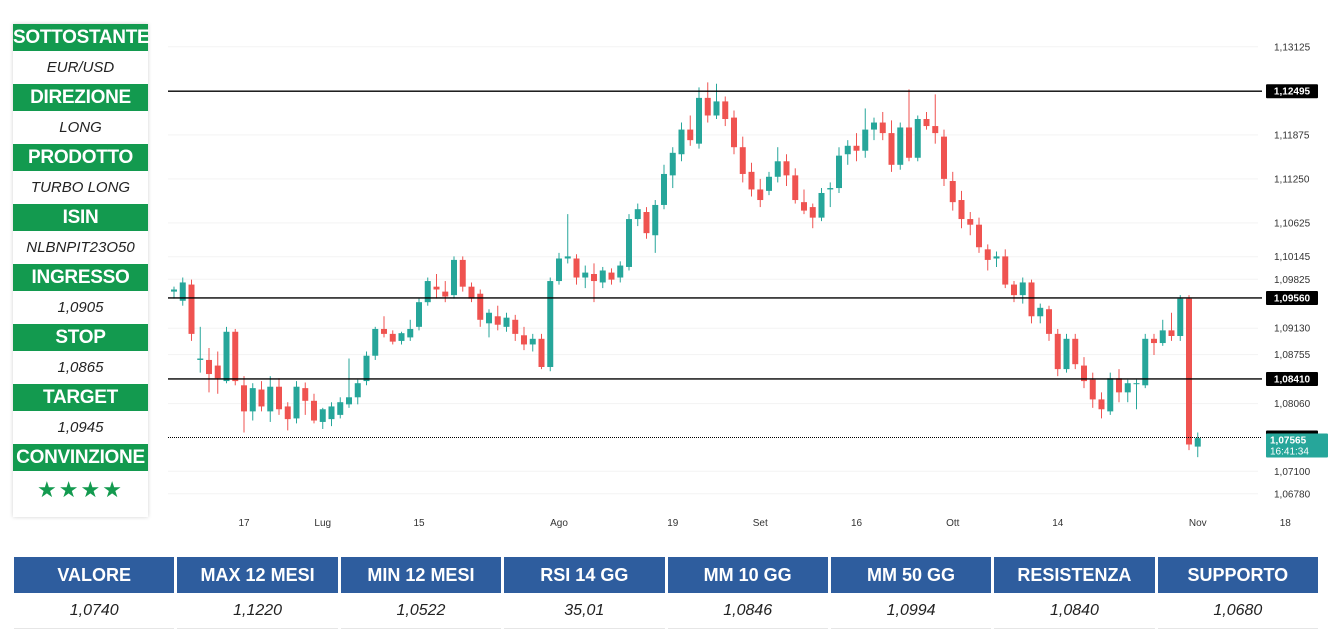  I want to click on info-row-direction: DIREZIONE LONG, so click(80, 114).